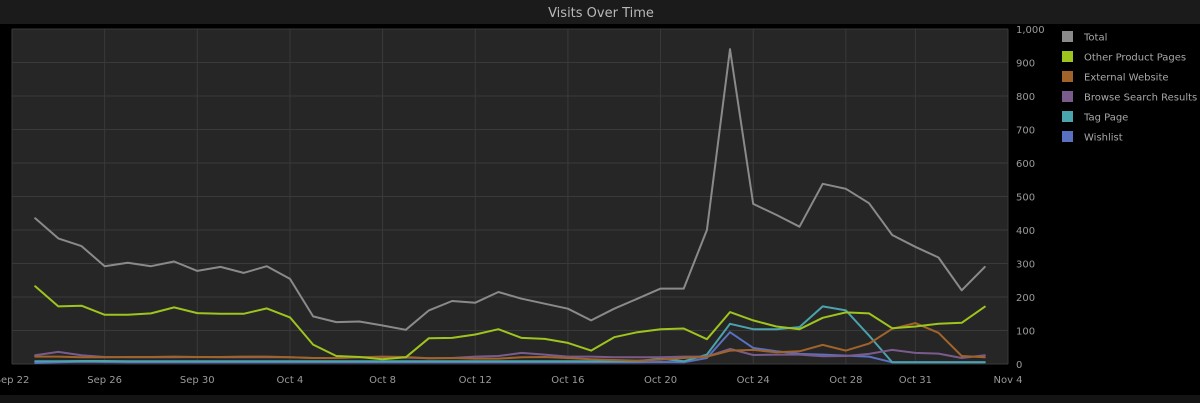 The width and height of the screenshot is (1200, 403). I want to click on y-tick-label: 600, so click(1025, 164).